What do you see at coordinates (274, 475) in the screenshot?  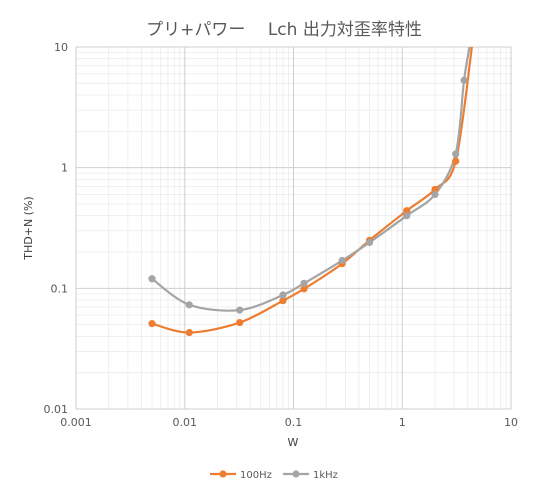 I see `legend: 100Hz 1kHz` at bounding box center [274, 475].